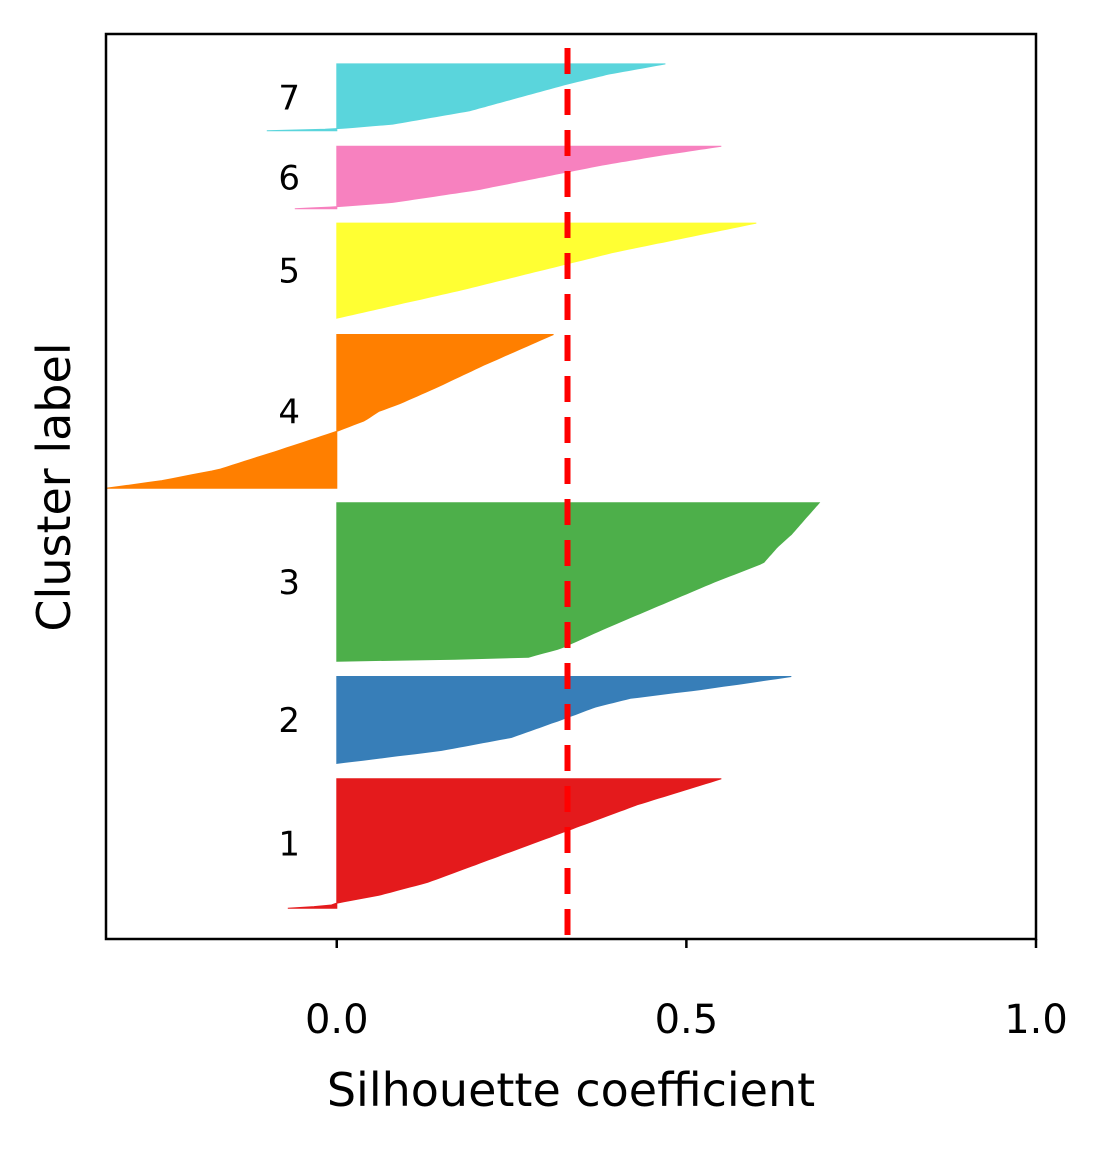  What do you see at coordinates (564, 720) in the screenshot?
I see `cluster-2-silhouette` at bounding box center [564, 720].